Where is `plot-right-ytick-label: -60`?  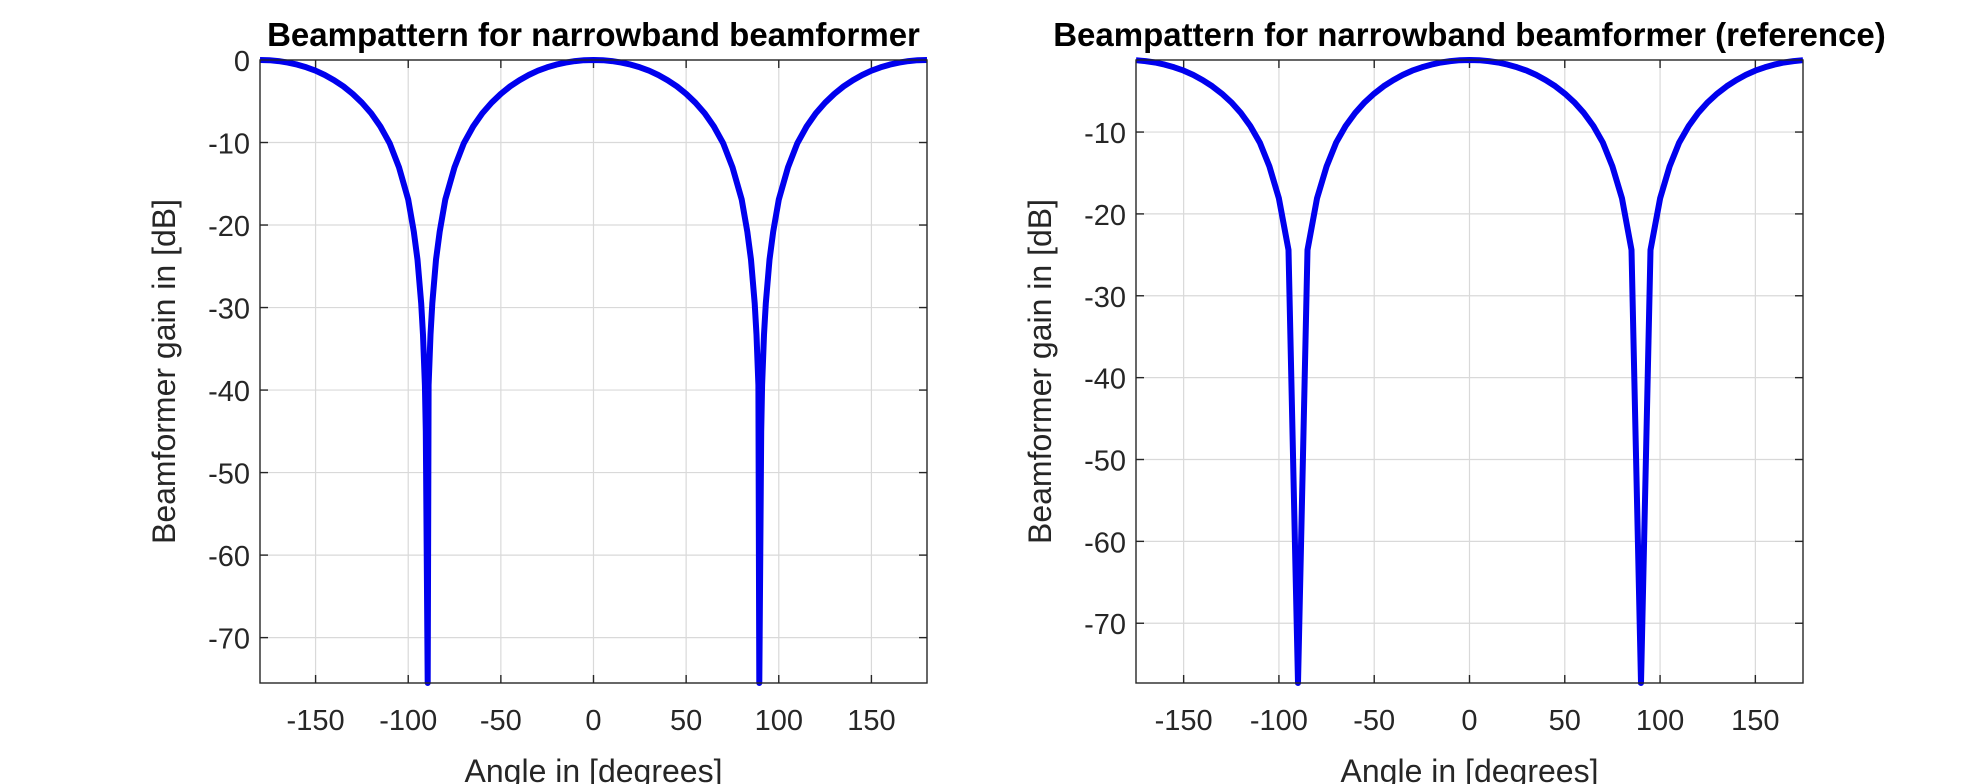
plot-right-ytick-label: -60 is located at coordinates (1105, 543).